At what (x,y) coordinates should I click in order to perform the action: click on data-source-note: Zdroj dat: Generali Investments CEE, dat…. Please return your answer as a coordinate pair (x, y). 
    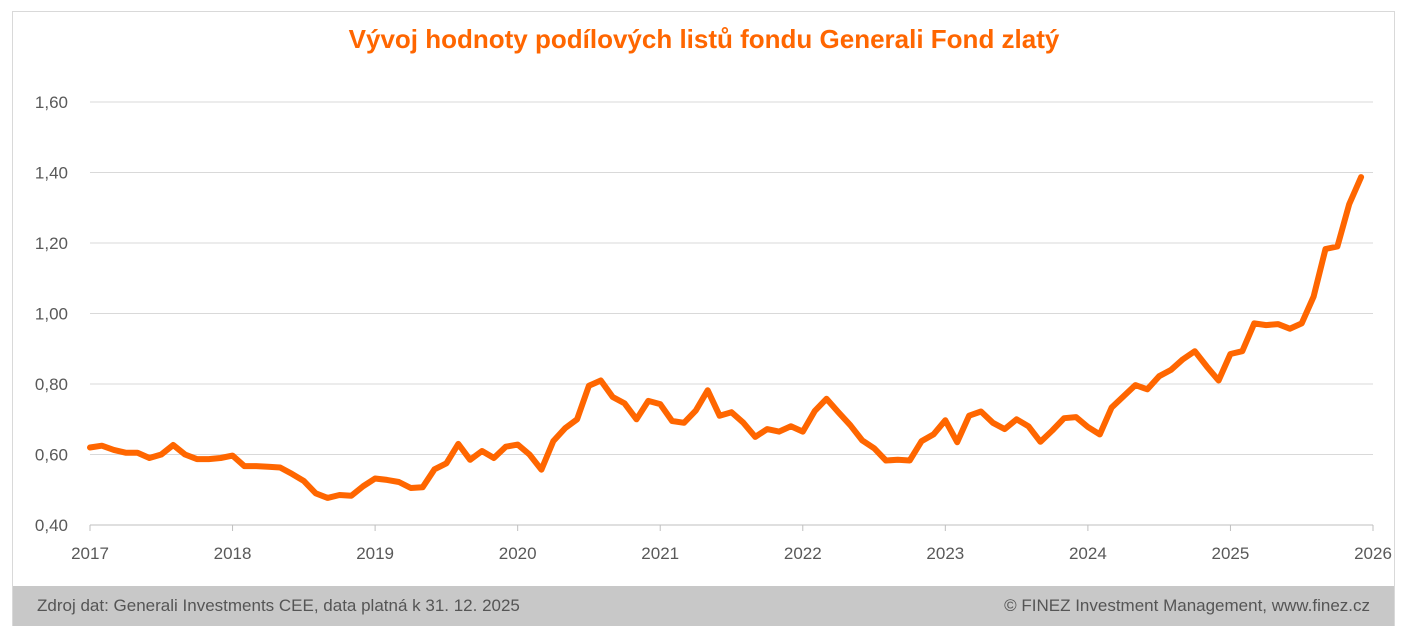
    Looking at the image, I should click on (278, 605).